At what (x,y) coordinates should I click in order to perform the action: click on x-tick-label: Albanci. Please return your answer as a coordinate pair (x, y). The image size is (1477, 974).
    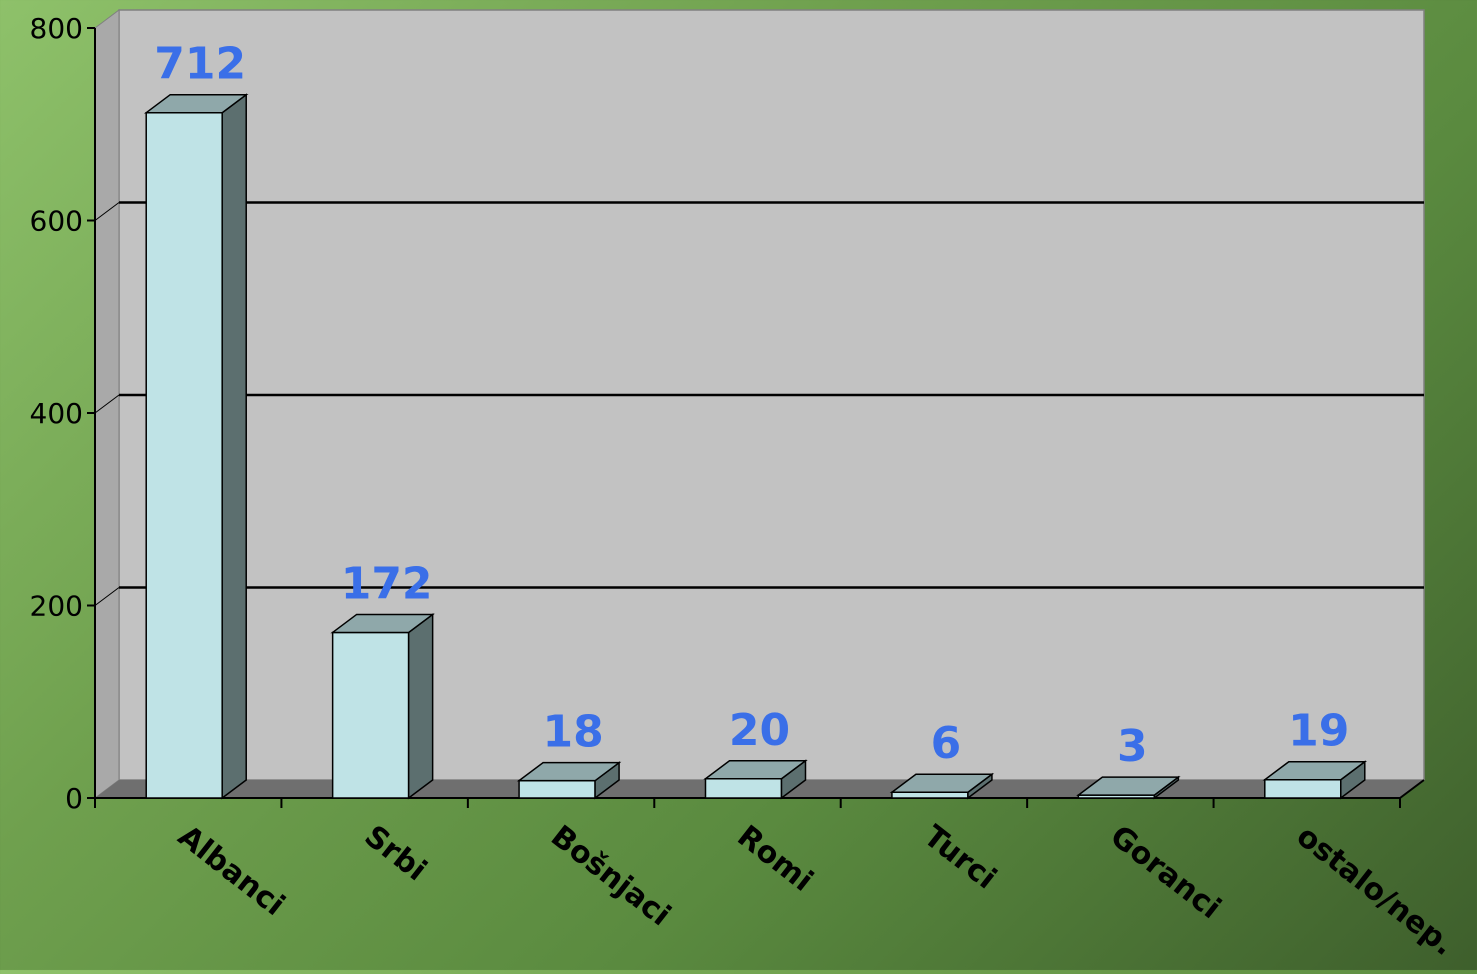
    Looking at the image, I should click on (231, 871).